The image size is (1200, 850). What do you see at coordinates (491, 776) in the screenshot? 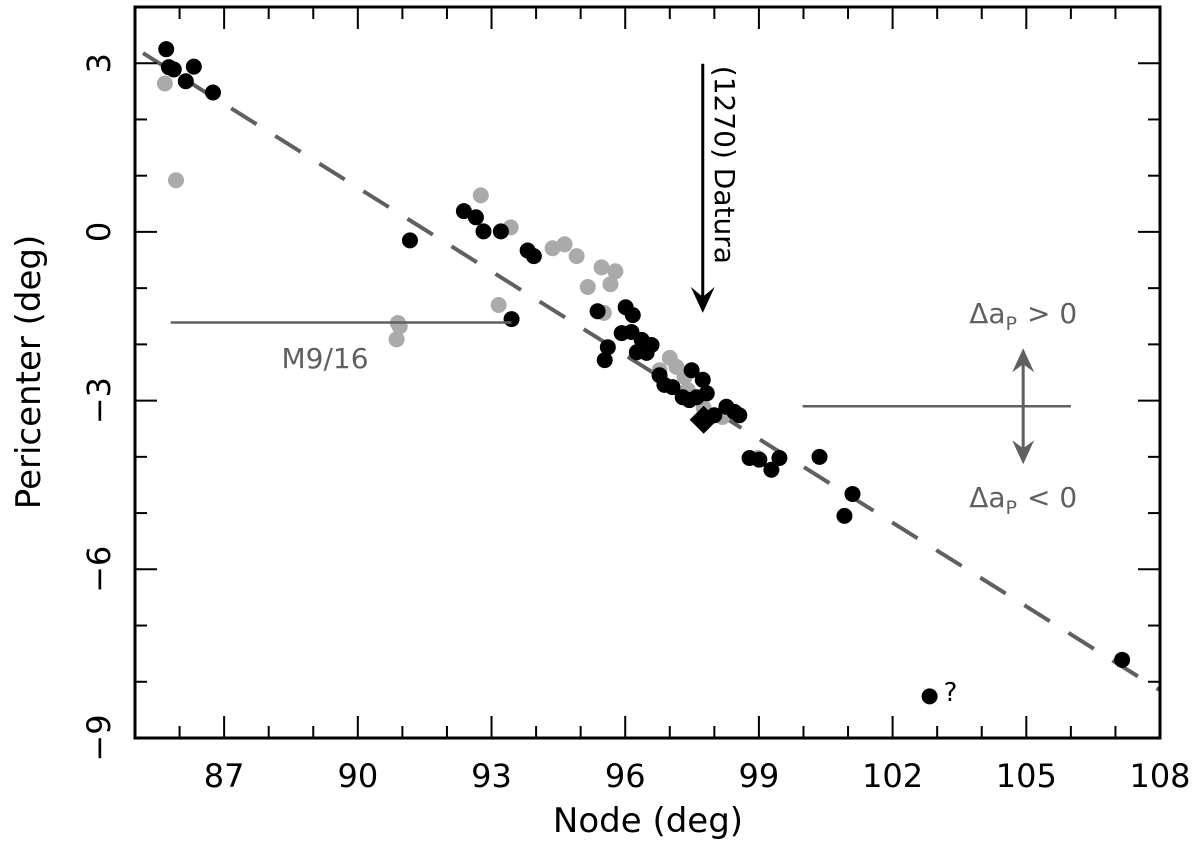
I see `x-tick-label: 93` at bounding box center [491, 776].